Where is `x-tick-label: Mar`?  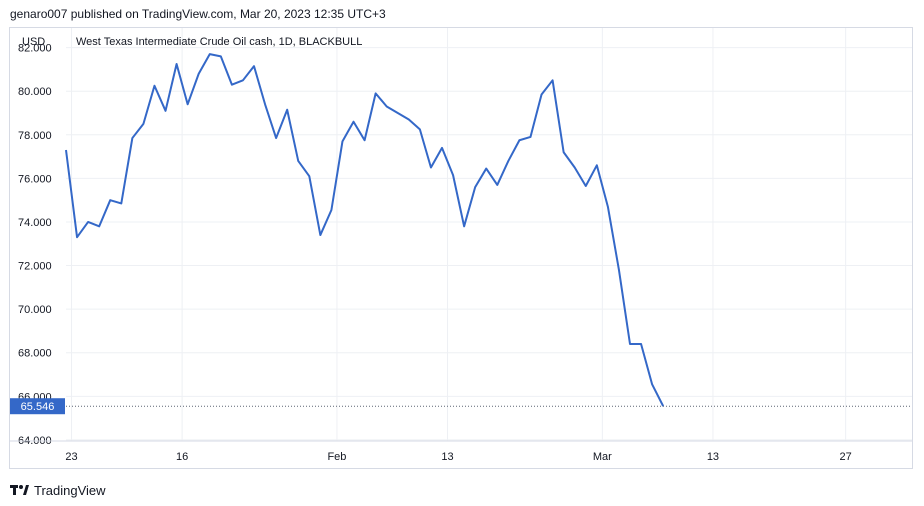 x-tick-label: Mar is located at coordinates (602, 457).